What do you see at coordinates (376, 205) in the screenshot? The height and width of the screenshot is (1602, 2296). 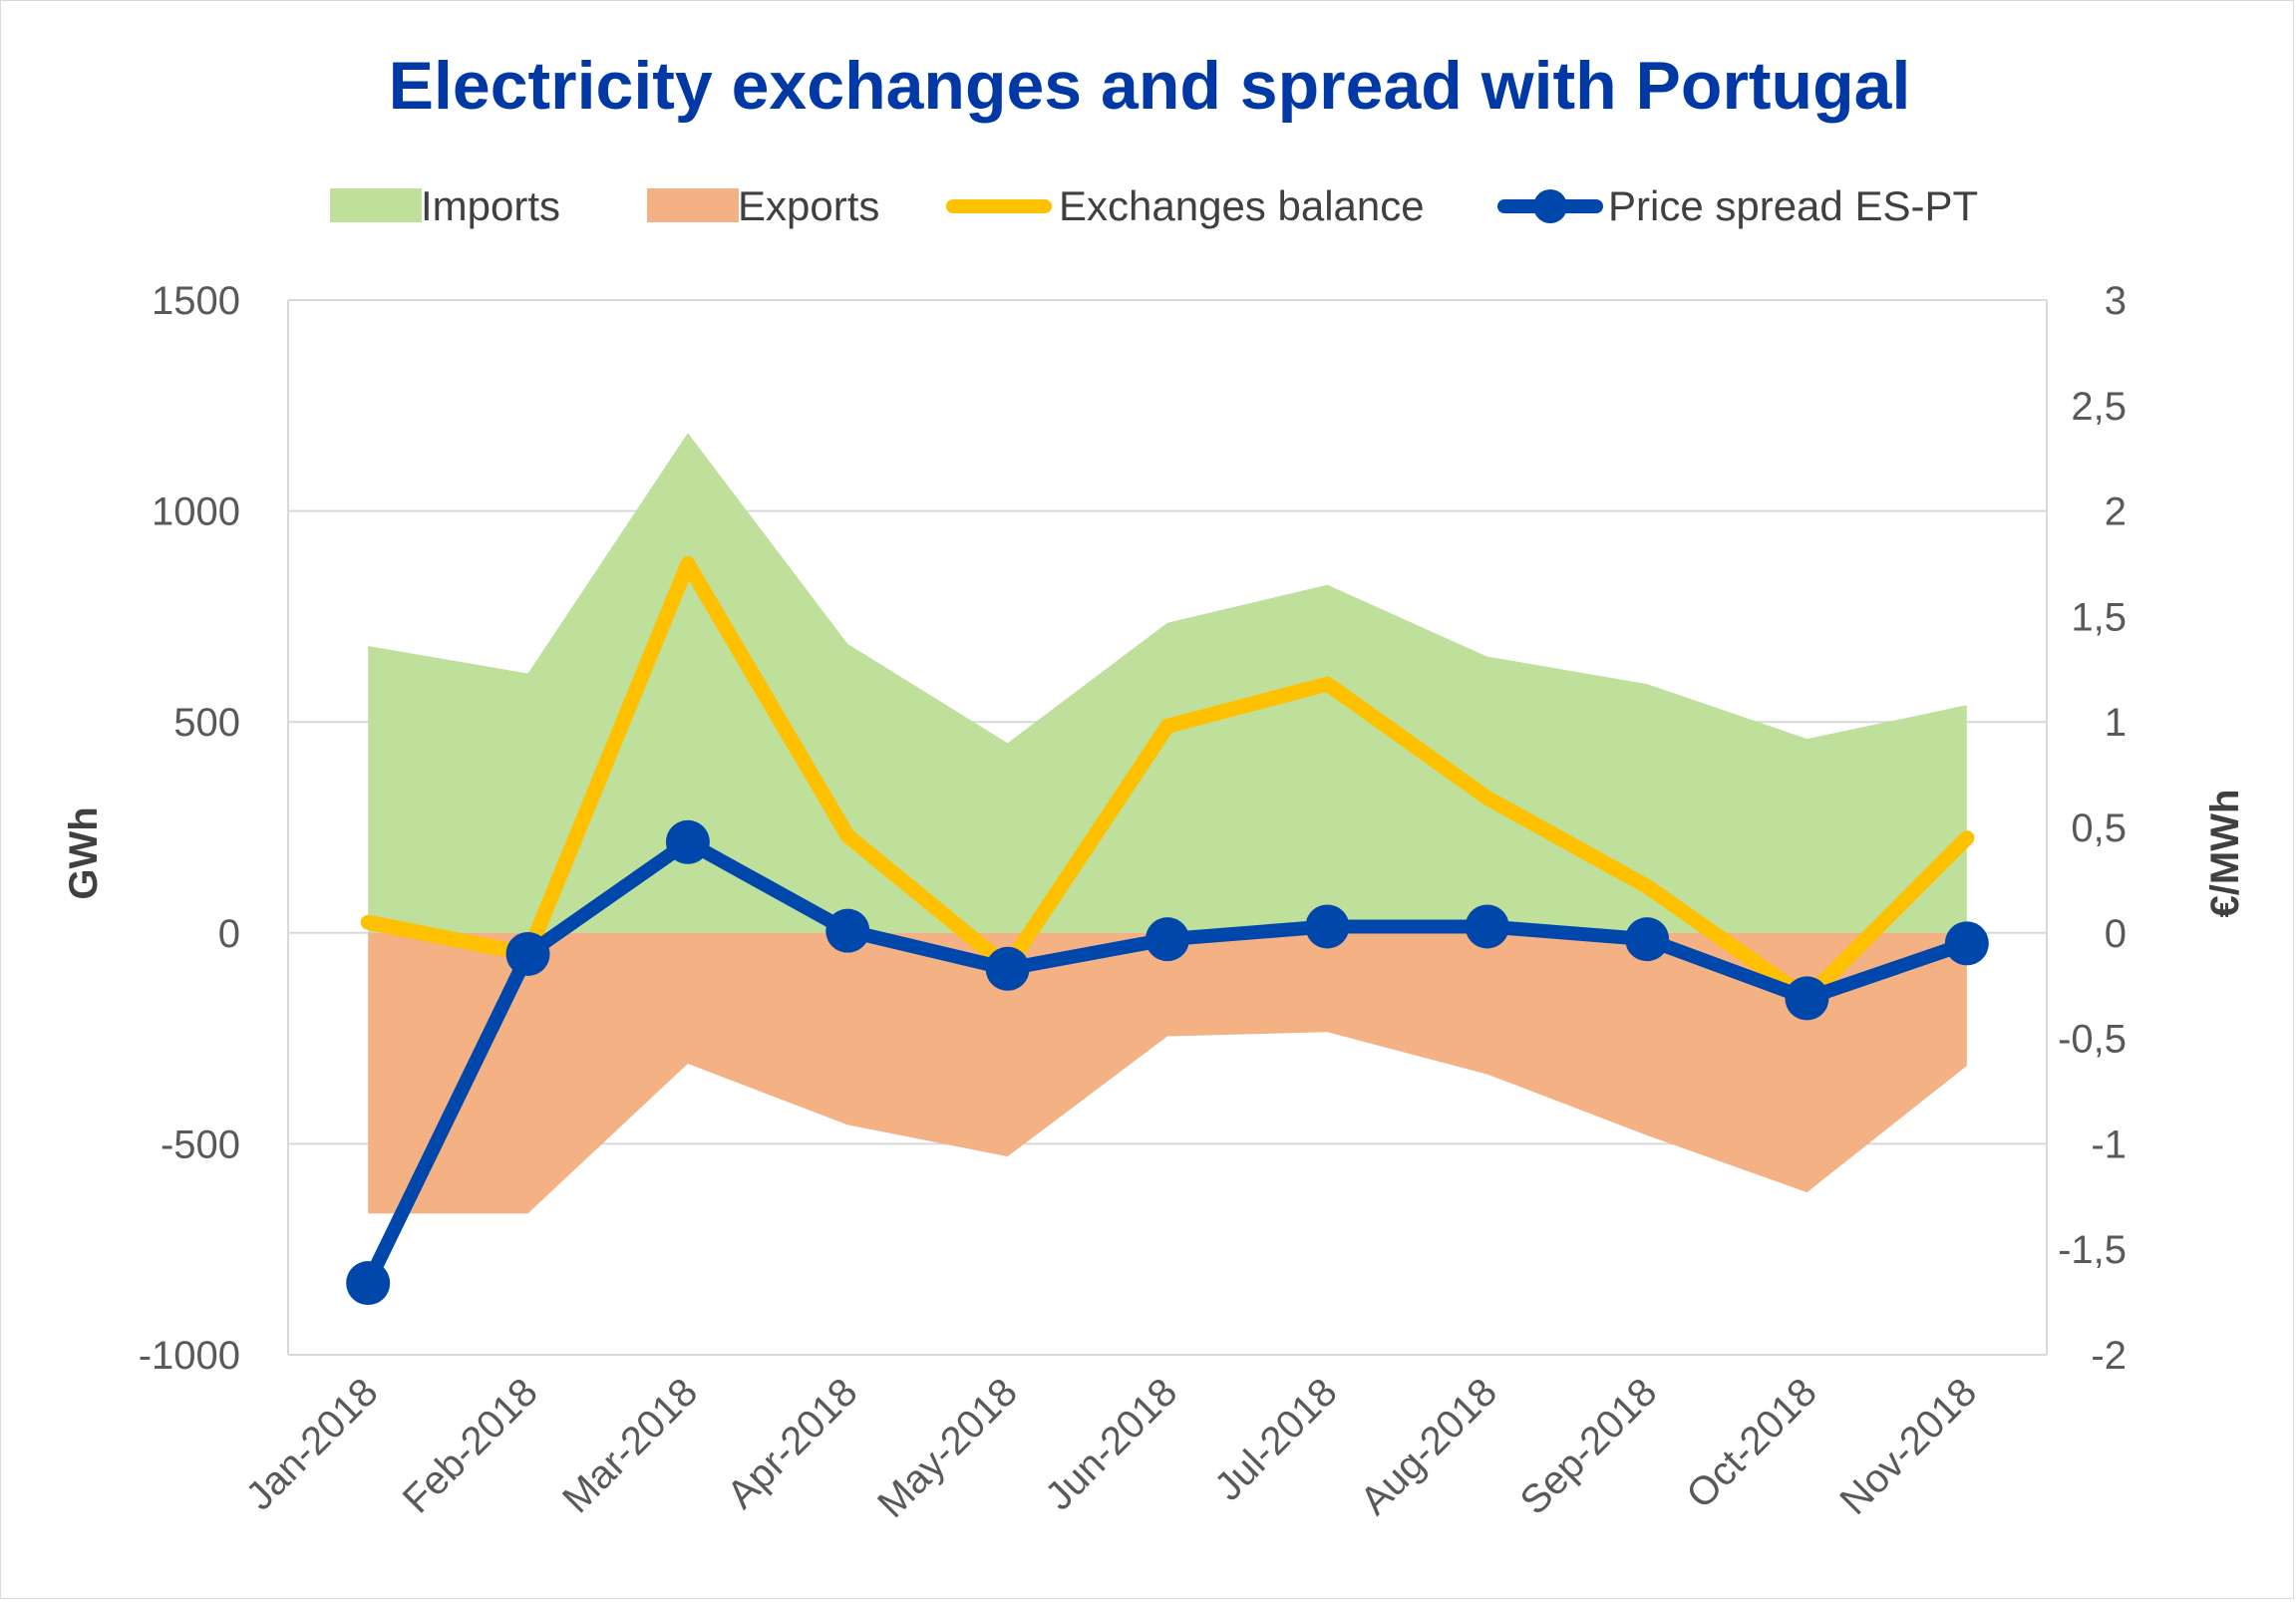 I see `legend-swatch-imports` at bounding box center [376, 205].